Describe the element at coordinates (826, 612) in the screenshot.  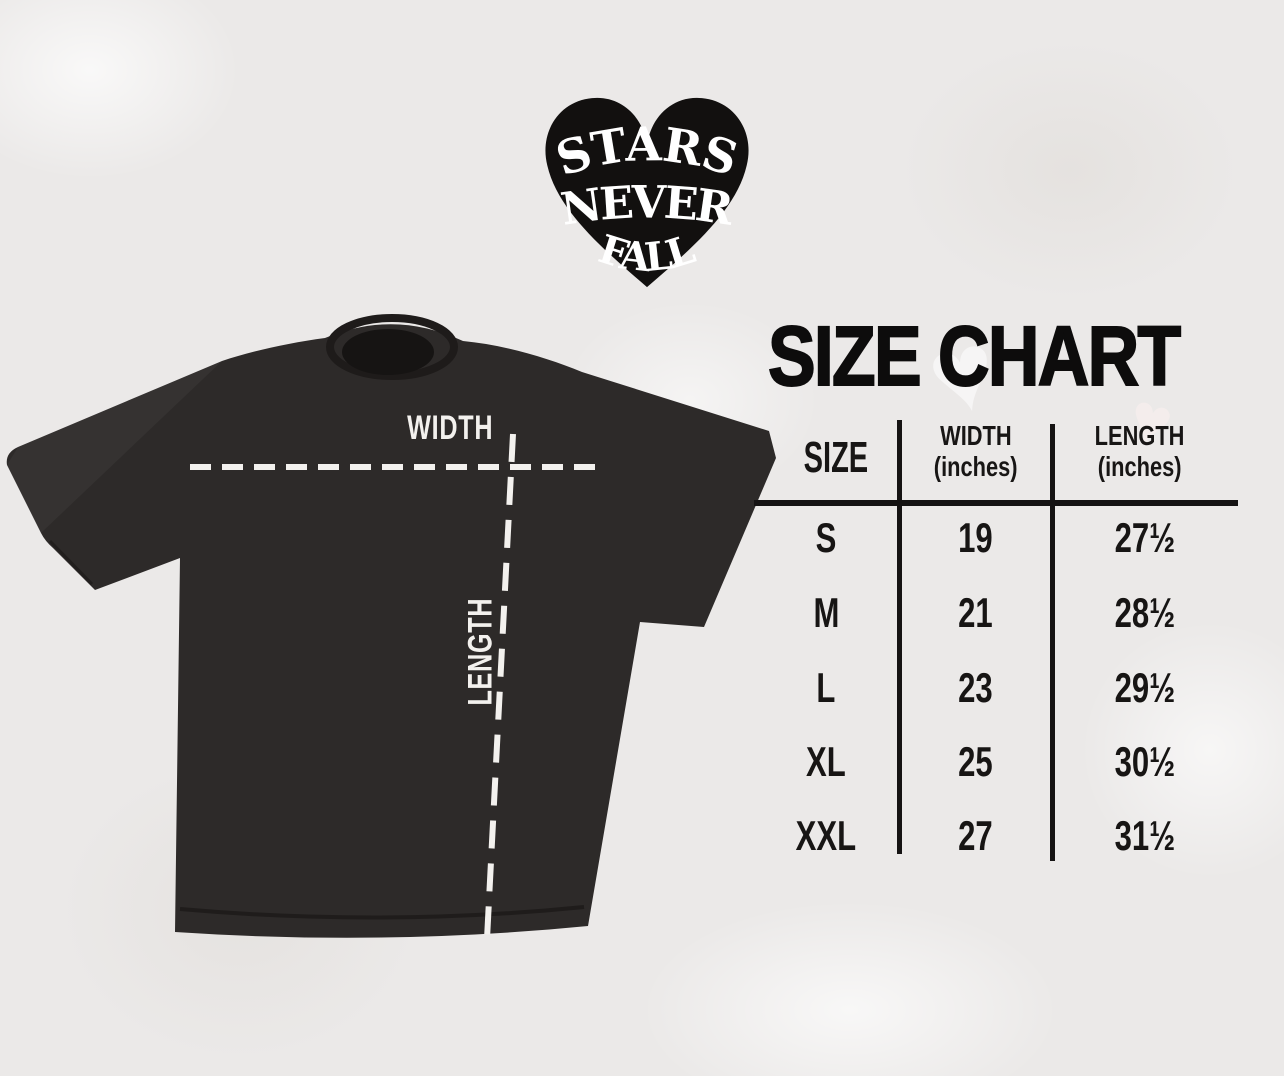
I see `size-cell: M` at that location.